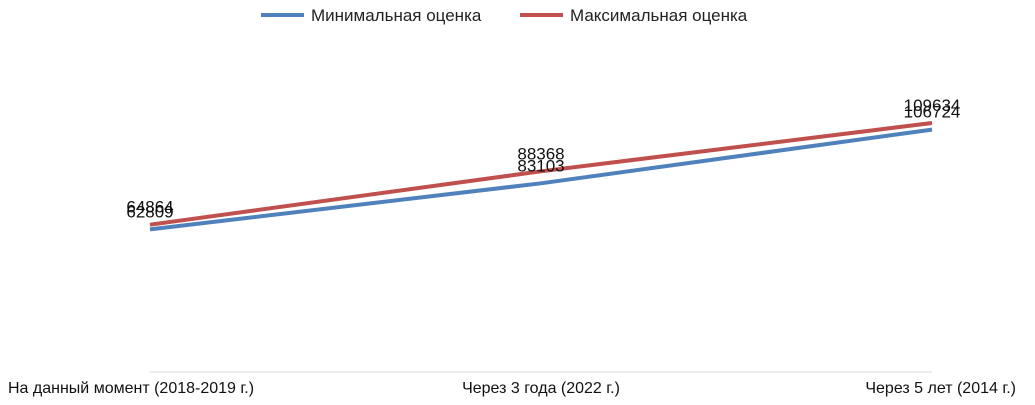 This screenshot has height=405, width=1035. I want to click on legend-item-min: Минимальная оценка, so click(371, 15).